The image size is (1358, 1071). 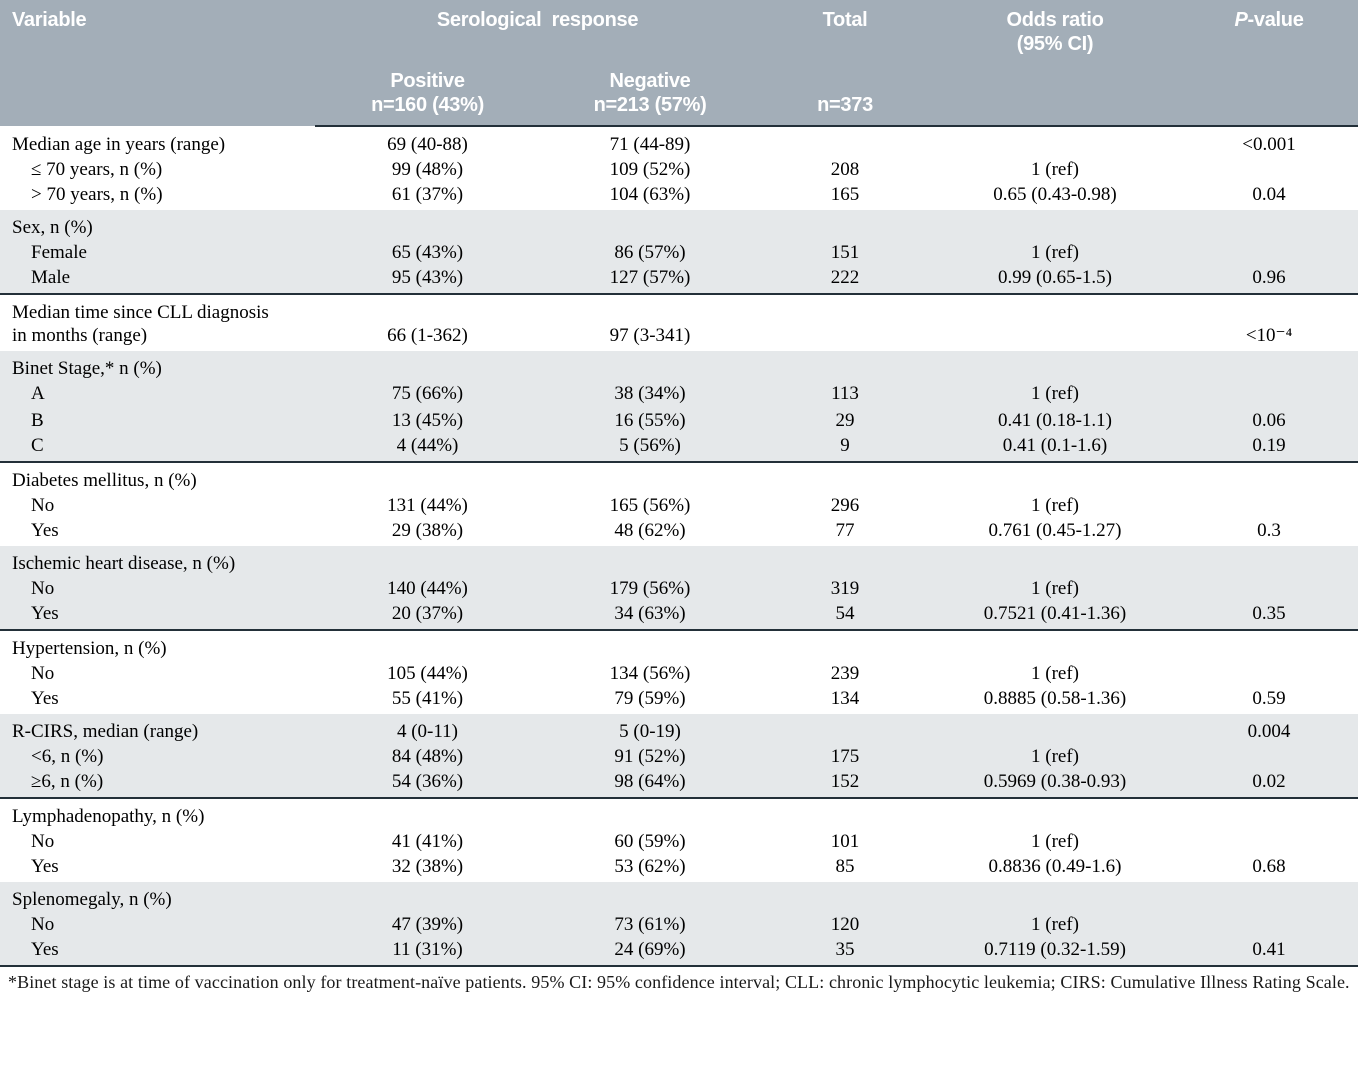 What do you see at coordinates (845, 505) in the screenshot?
I see `cell-total: 296` at bounding box center [845, 505].